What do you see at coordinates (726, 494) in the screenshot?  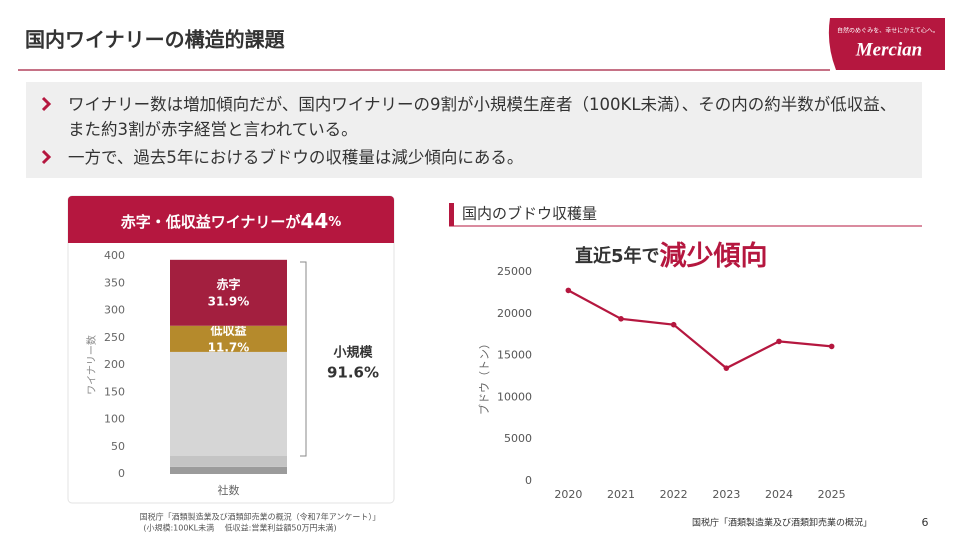 I see `x-tick-label: 2023` at bounding box center [726, 494].